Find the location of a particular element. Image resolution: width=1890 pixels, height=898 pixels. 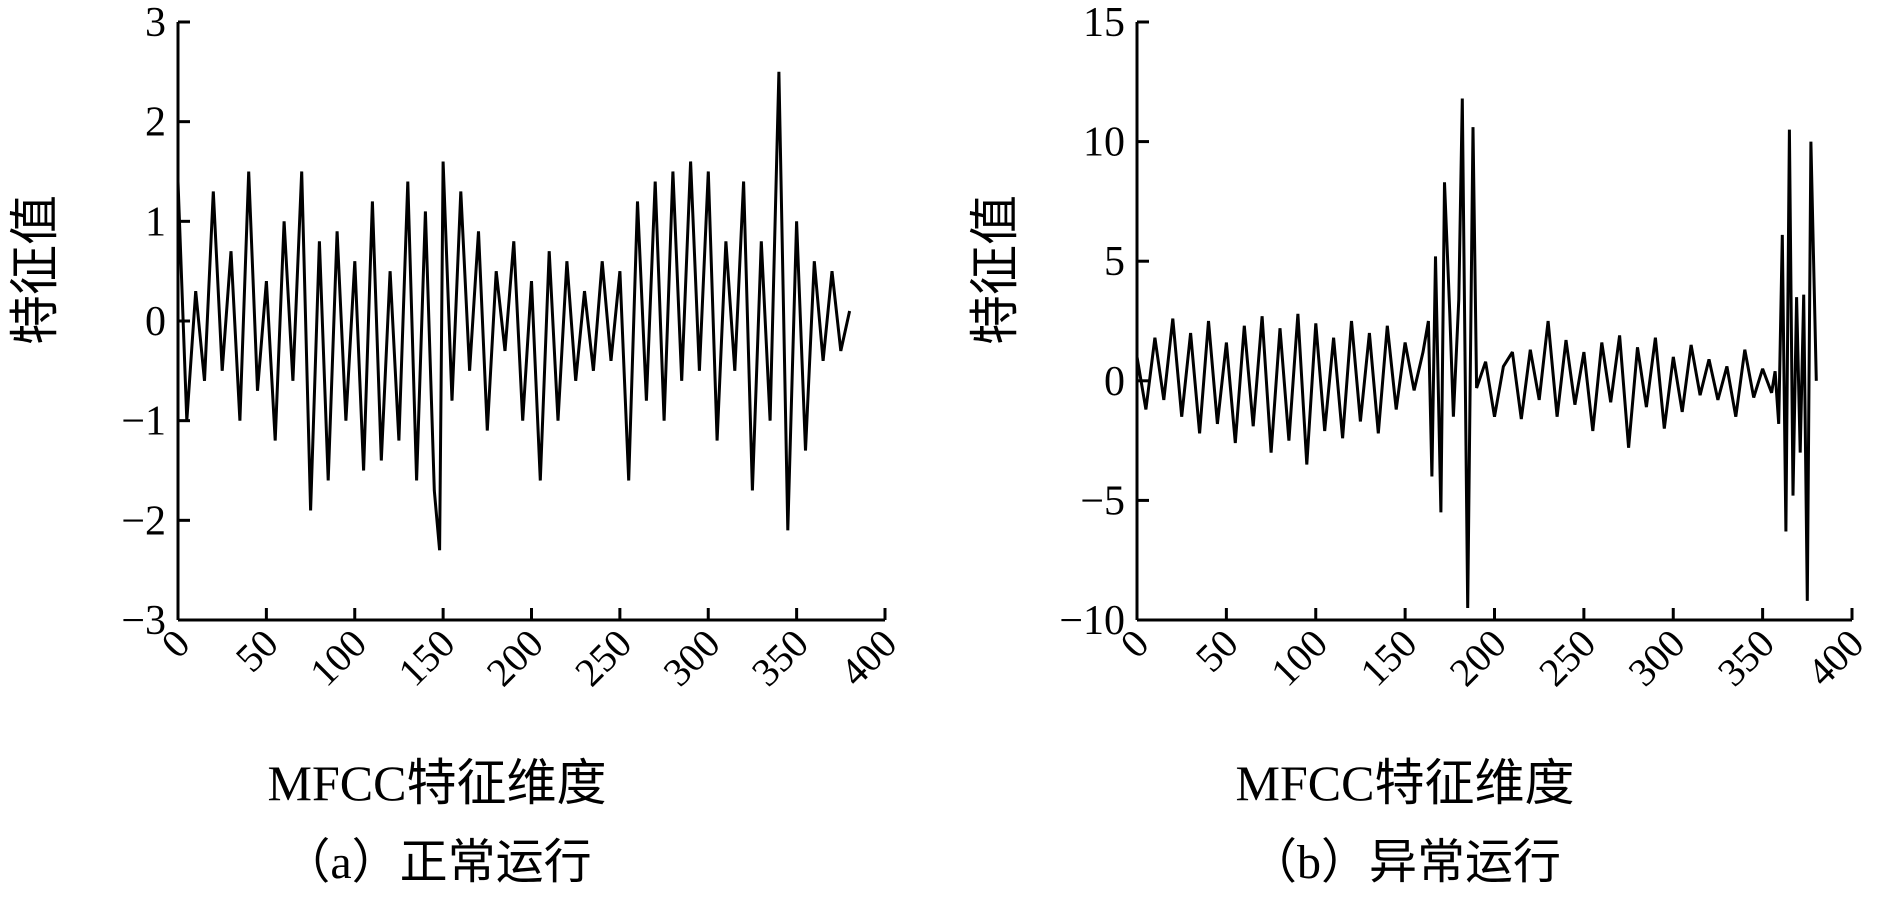

panel-a-y-tick-label: −3 is located at coordinates (143, 621).